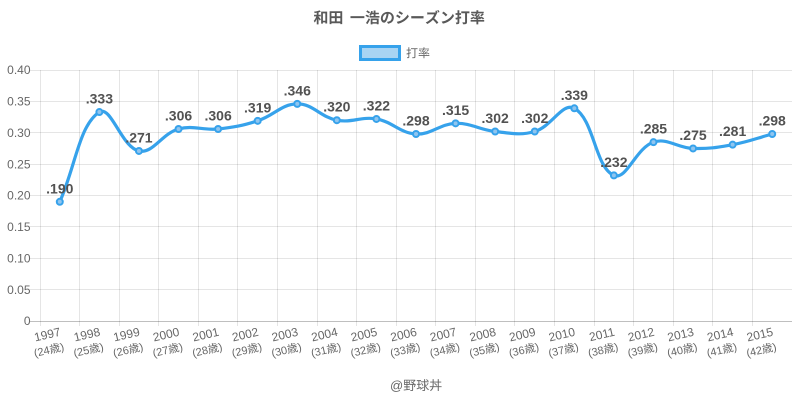 The width and height of the screenshot is (800, 400). Describe the element at coordinates (759, 335) in the screenshot. I see `svg-text: 2015` at that location.